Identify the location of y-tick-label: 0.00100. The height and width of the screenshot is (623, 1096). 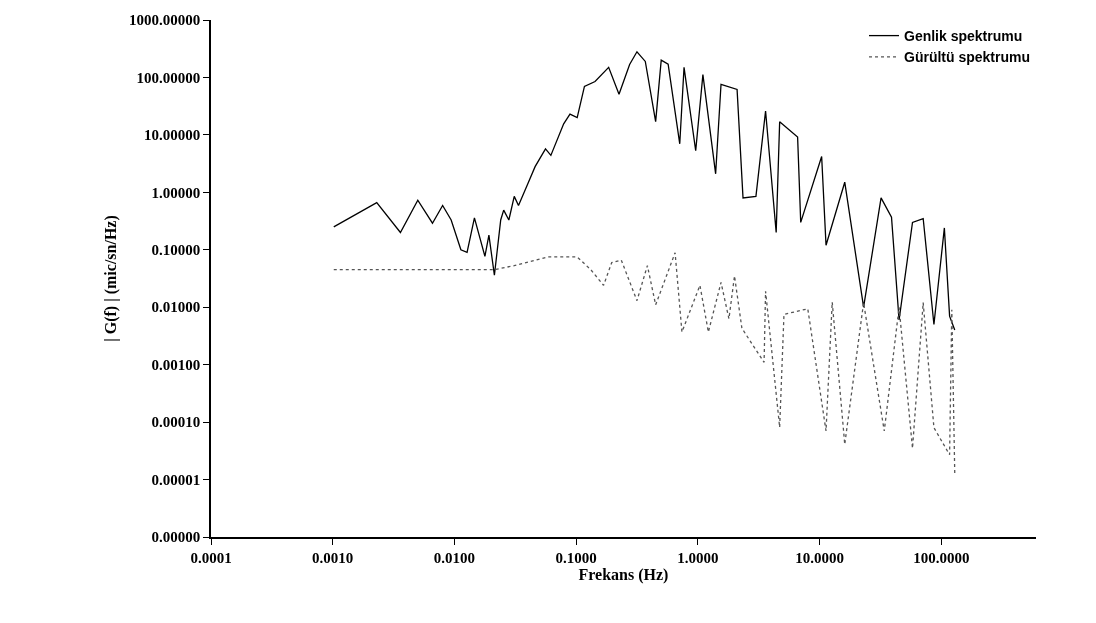
(176, 364).